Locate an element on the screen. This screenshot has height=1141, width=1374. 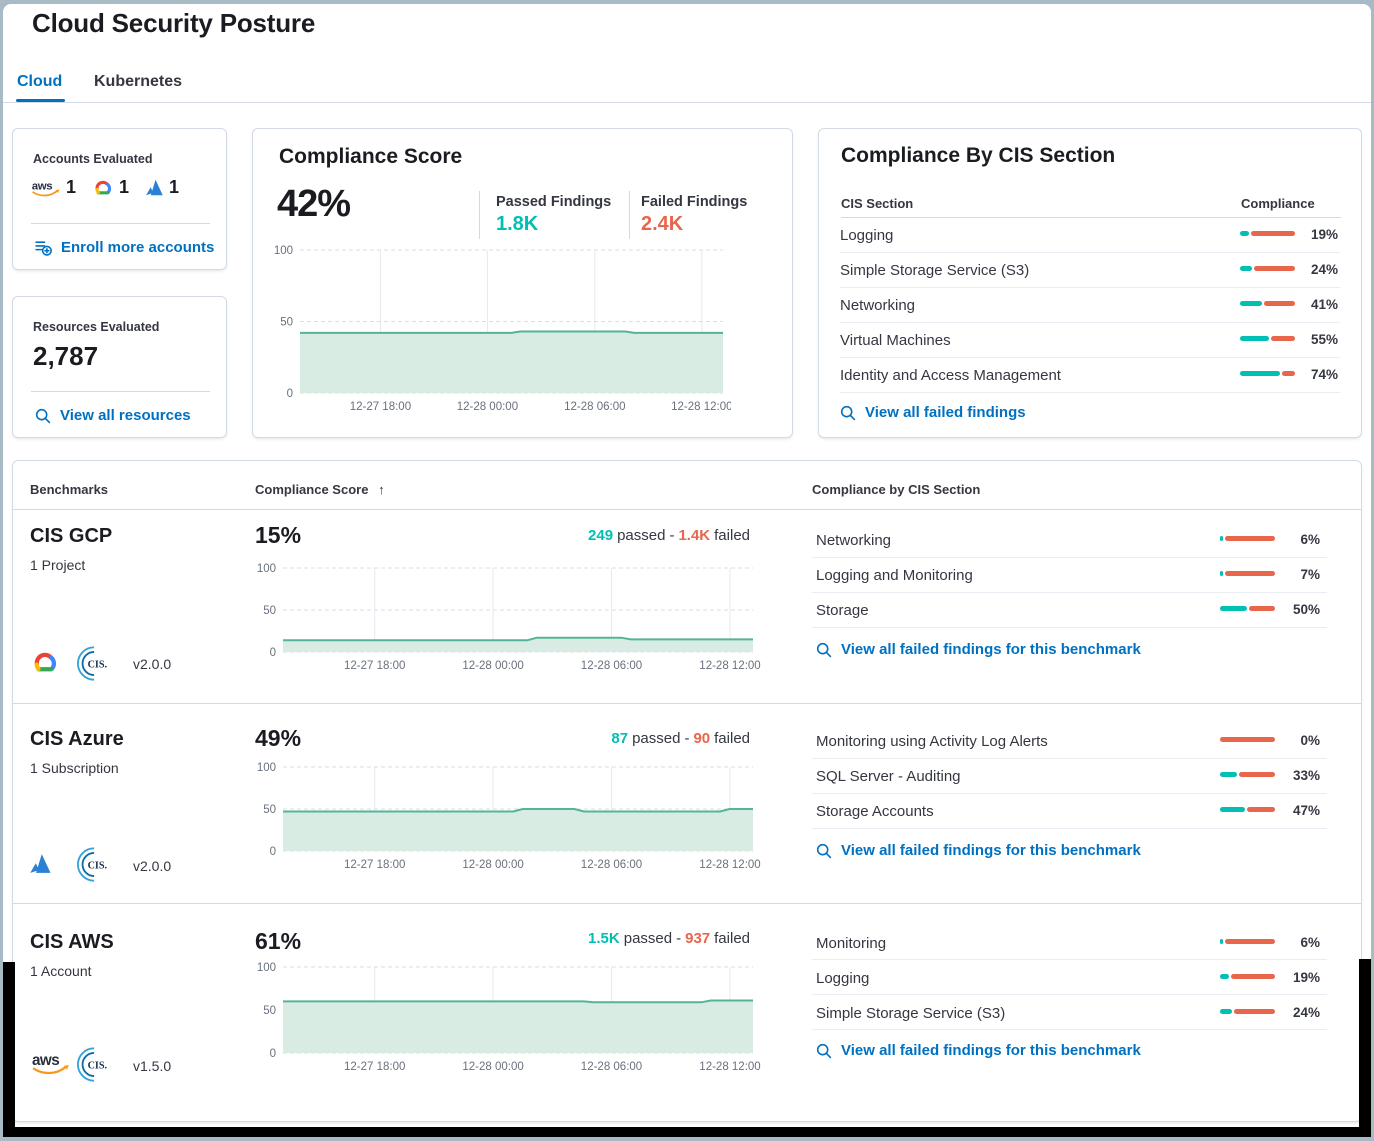
benchmark-score: 15% is located at coordinates (278, 535).